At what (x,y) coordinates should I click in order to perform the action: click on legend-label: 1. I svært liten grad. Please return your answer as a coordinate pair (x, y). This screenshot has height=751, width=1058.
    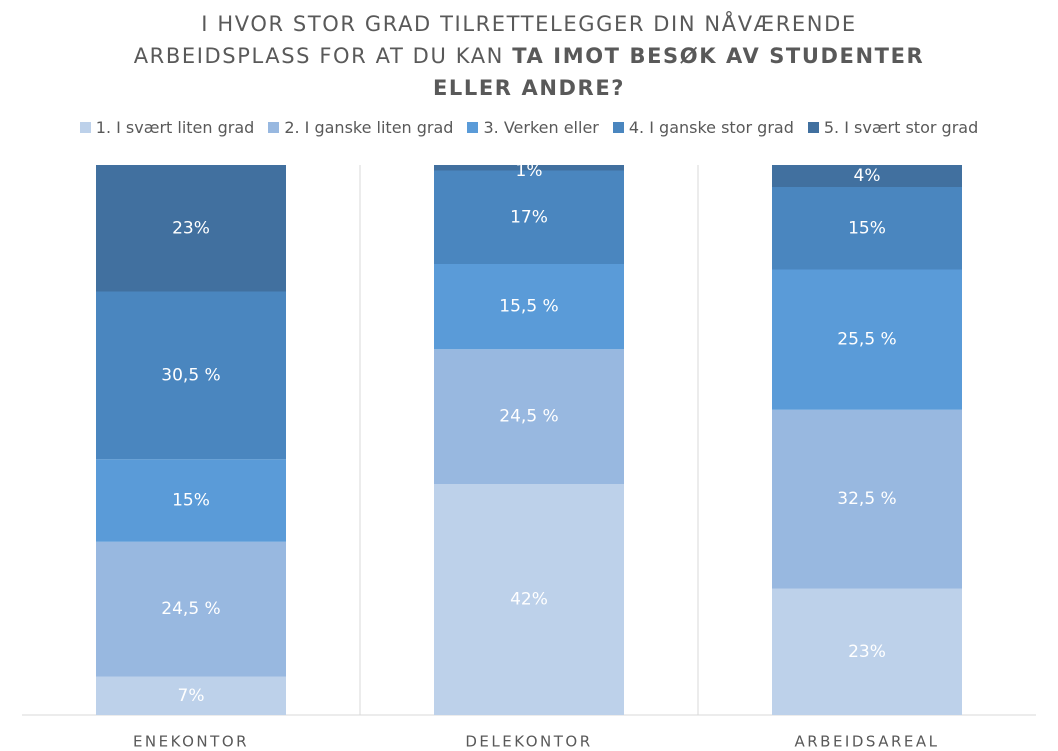
    Looking at the image, I should click on (175, 127).